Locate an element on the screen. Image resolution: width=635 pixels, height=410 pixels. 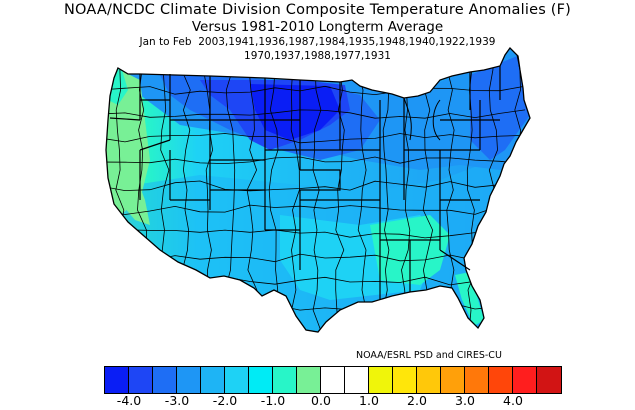
color-legend is located at coordinates (333, 380).